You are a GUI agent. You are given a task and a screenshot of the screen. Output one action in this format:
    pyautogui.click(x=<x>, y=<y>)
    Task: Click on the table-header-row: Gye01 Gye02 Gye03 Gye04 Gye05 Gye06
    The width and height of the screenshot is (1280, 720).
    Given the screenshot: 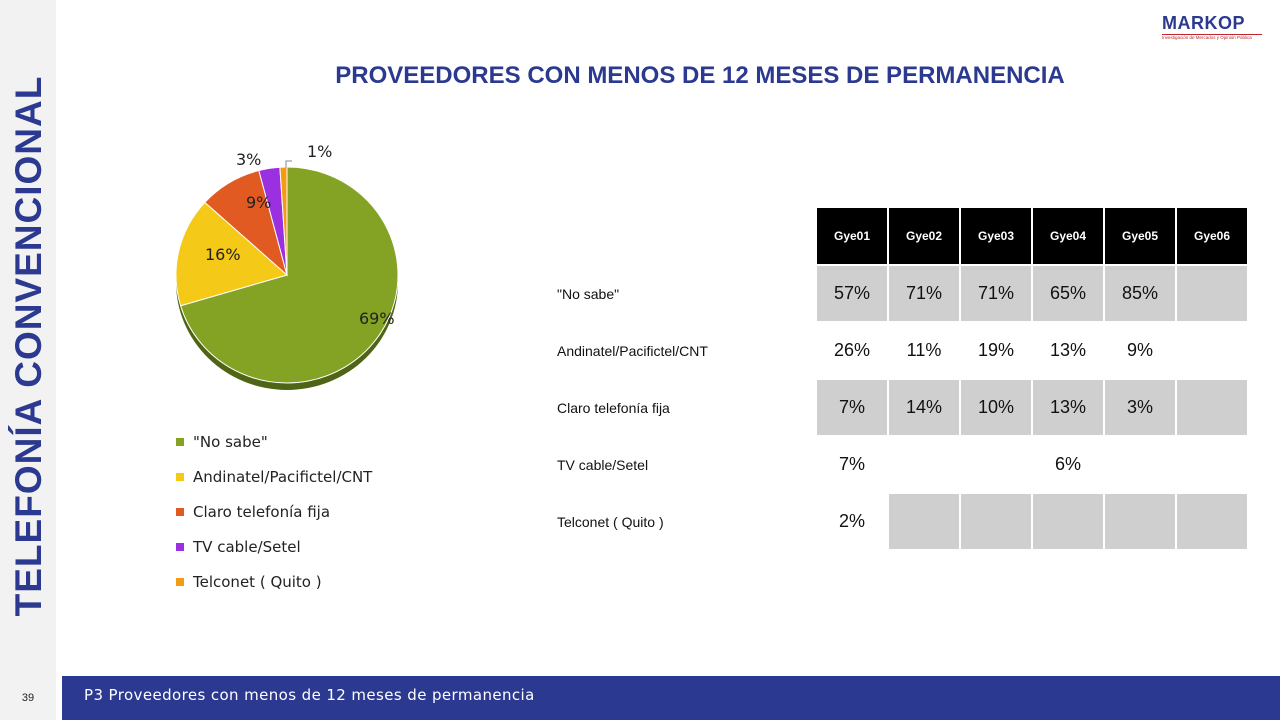 What is the action you would take?
    pyautogui.click(x=902, y=236)
    